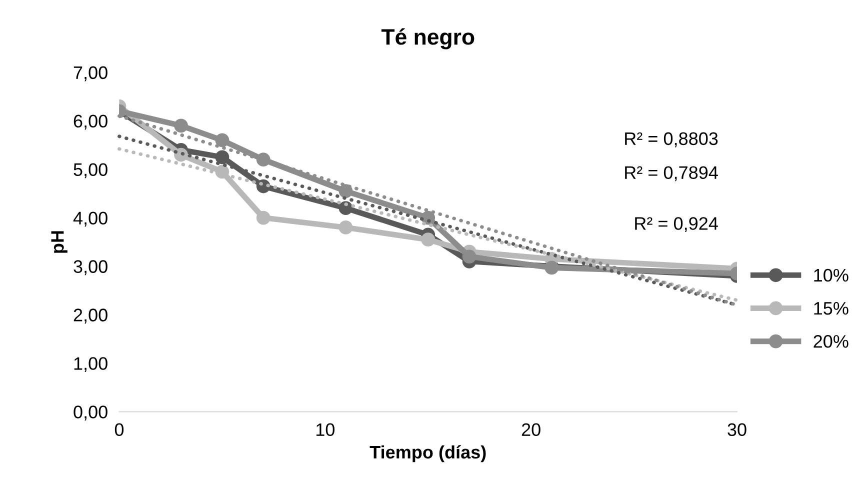 The image size is (864, 499). What do you see at coordinates (676, 224) in the screenshot?
I see `annotation: R² = 0,924` at bounding box center [676, 224].